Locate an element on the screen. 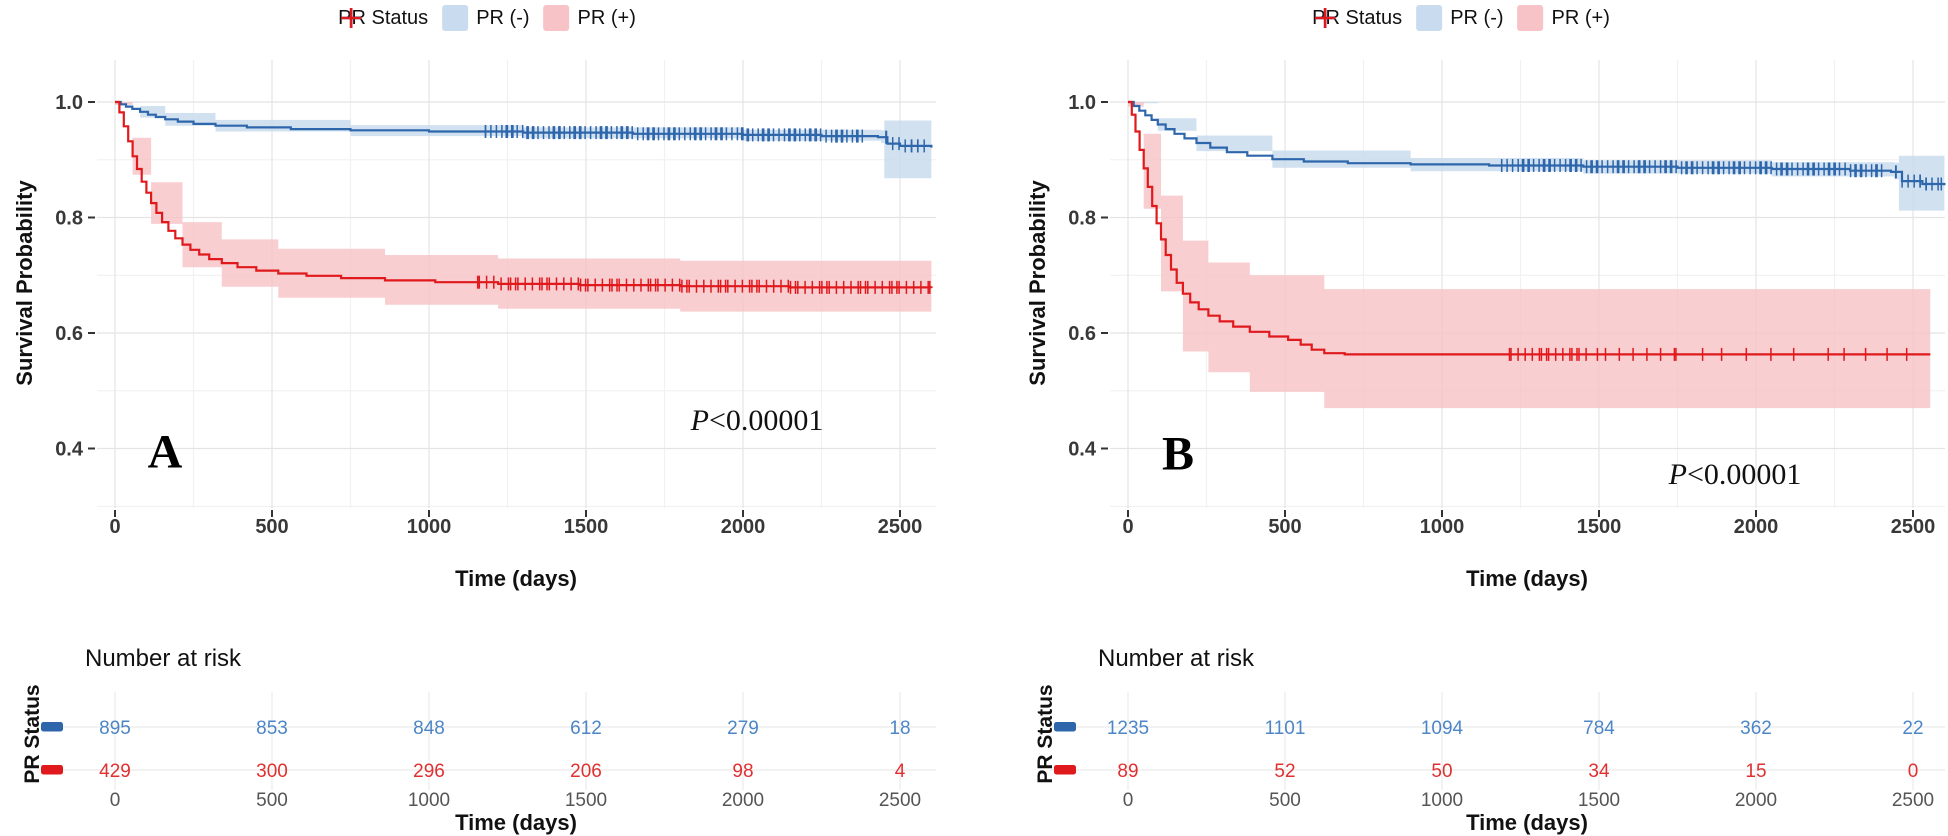 This screenshot has width=1948, height=836. risk-count: 206 is located at coordinates (586, 771).